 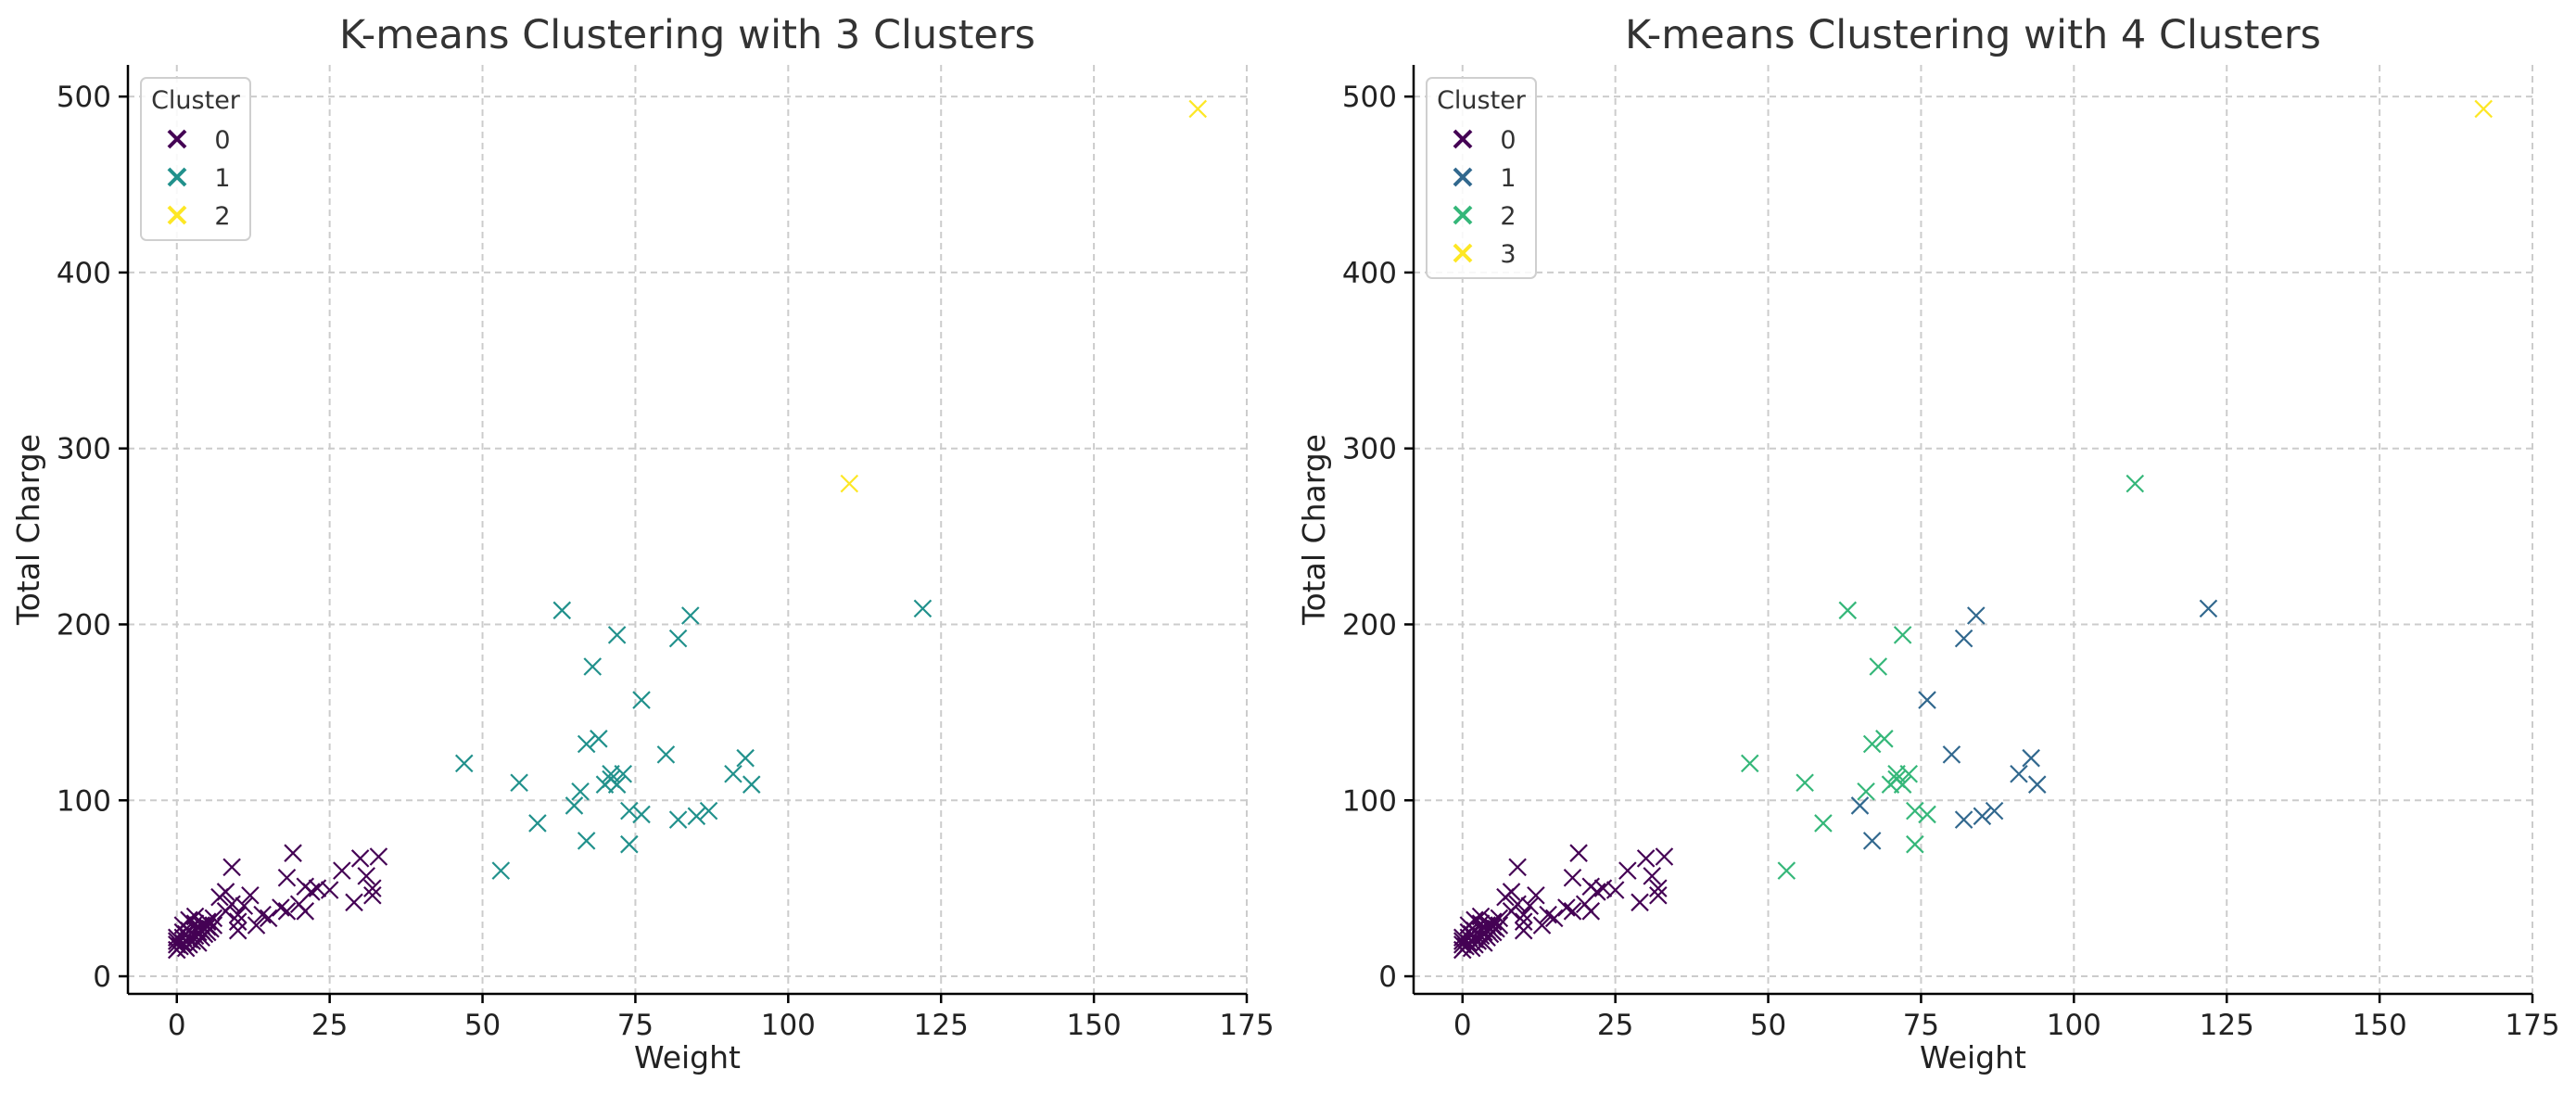 What do you see at coordinates (1095, 1025) in the screenshot?
I see `x-tick-label: 150` at bounding box center [1095, 1025].